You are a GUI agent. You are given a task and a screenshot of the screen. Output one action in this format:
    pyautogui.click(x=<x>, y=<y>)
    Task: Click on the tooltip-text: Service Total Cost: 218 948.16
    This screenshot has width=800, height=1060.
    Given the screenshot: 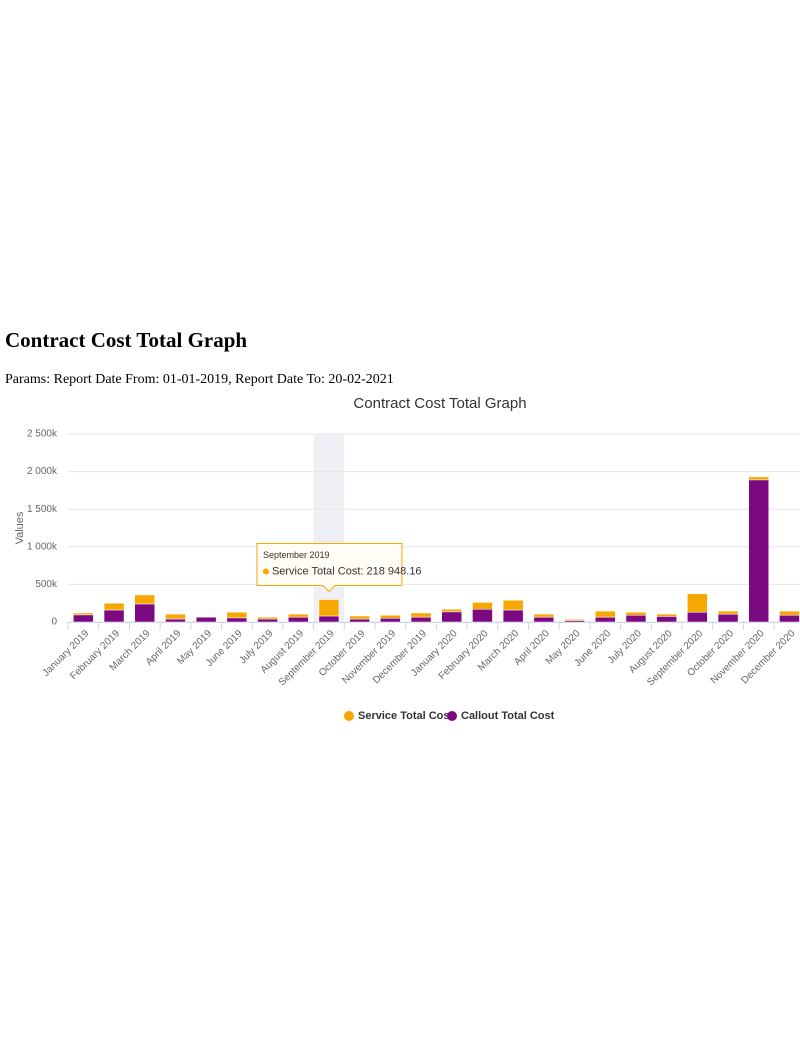 What is the action you would take?
    pyautogui.click(x=347, y=571)
    